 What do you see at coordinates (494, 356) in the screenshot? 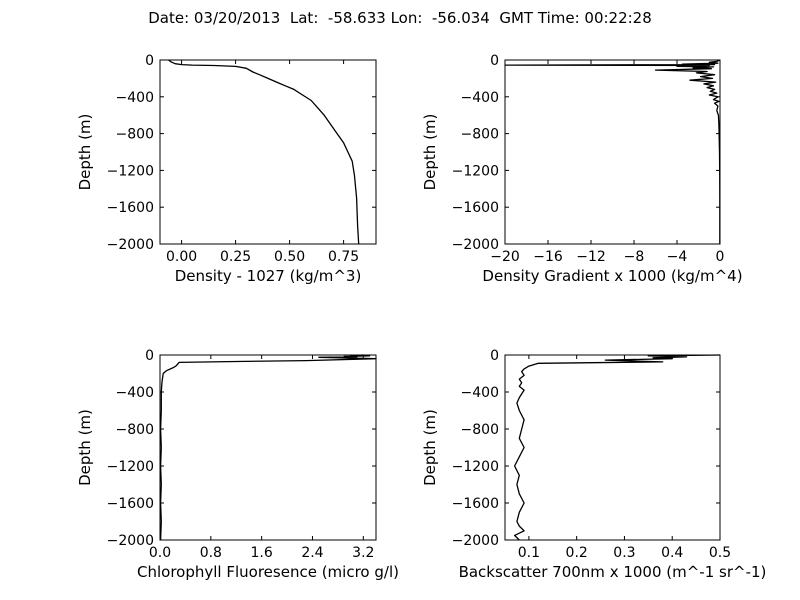
I see `chart-3-y-tick-label: 0` at bounding box center [494, 356].